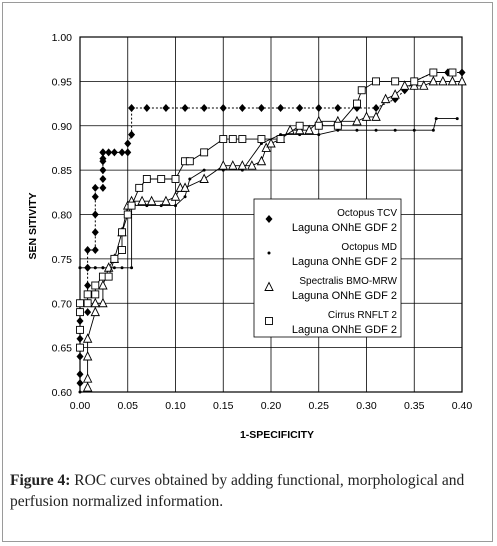  What do you see at coordinates (271, 406) in the screenshot?
I see `x-tick-label: 0.20` at bounding box center [271, 406].